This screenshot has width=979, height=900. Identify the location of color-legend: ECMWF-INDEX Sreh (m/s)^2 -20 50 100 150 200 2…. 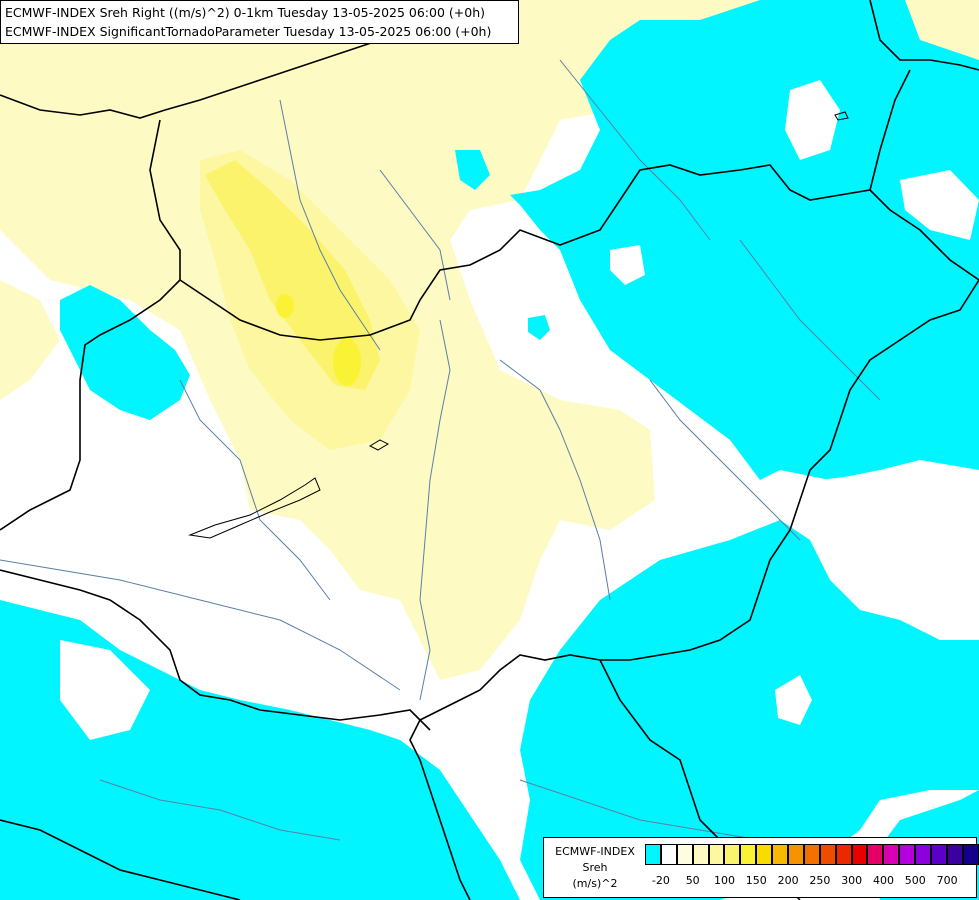
(761, 867).